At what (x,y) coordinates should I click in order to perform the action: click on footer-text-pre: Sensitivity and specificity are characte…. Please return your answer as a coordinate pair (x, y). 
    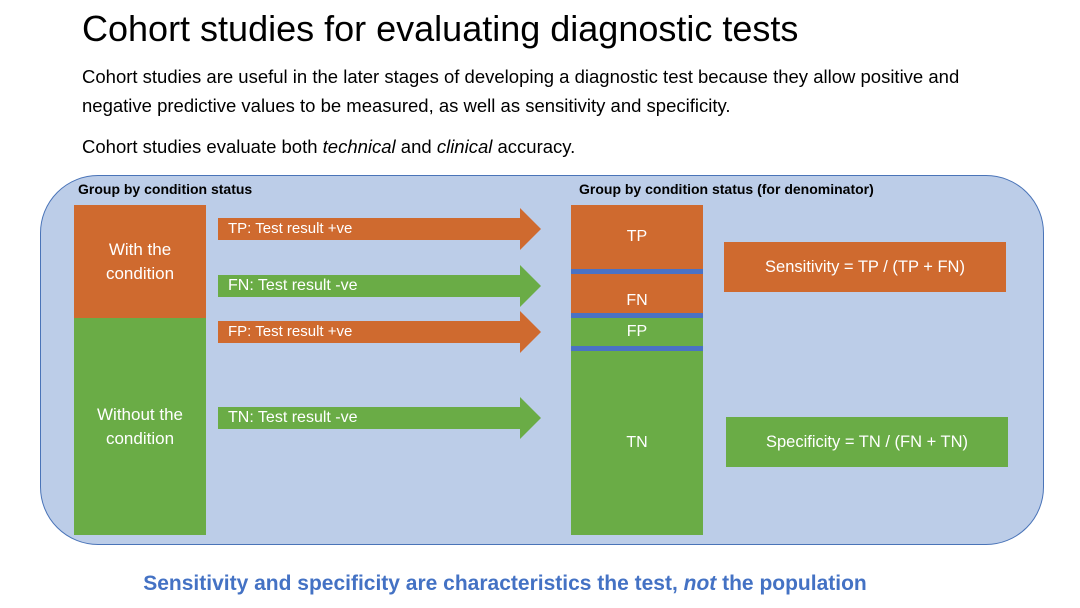
    Looking at the image, I should click on (413, 583).